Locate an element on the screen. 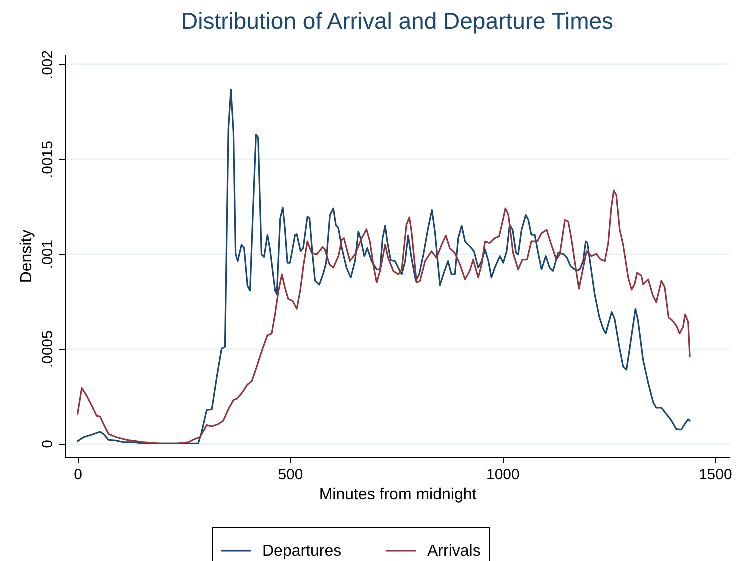 This screenshot has width=738, height=561. y-tick-label: .002 is located at coordinates (48, 65).